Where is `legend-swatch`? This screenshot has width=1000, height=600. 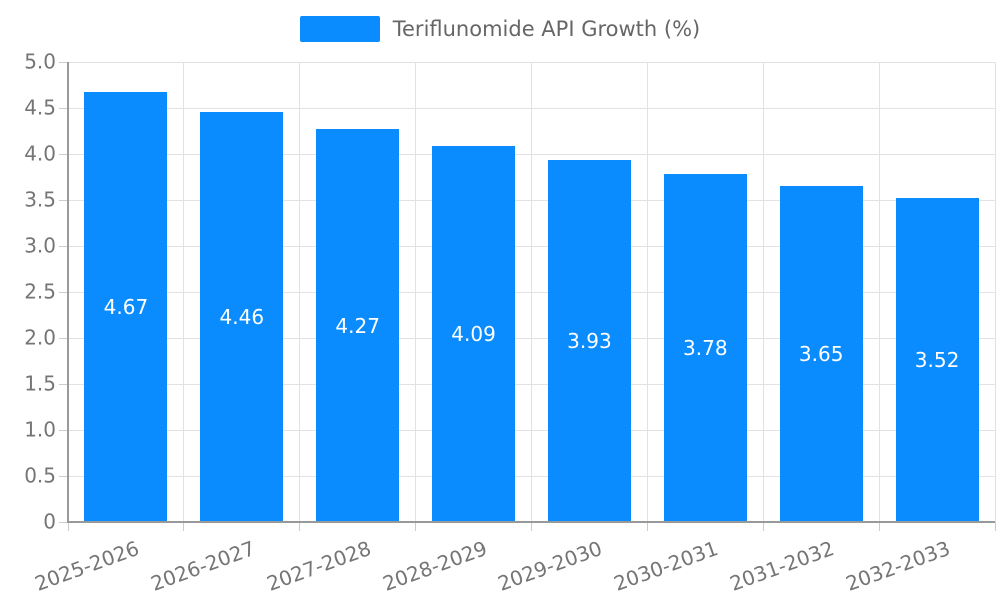 legend-swatch is located at coordinates (339, 29).